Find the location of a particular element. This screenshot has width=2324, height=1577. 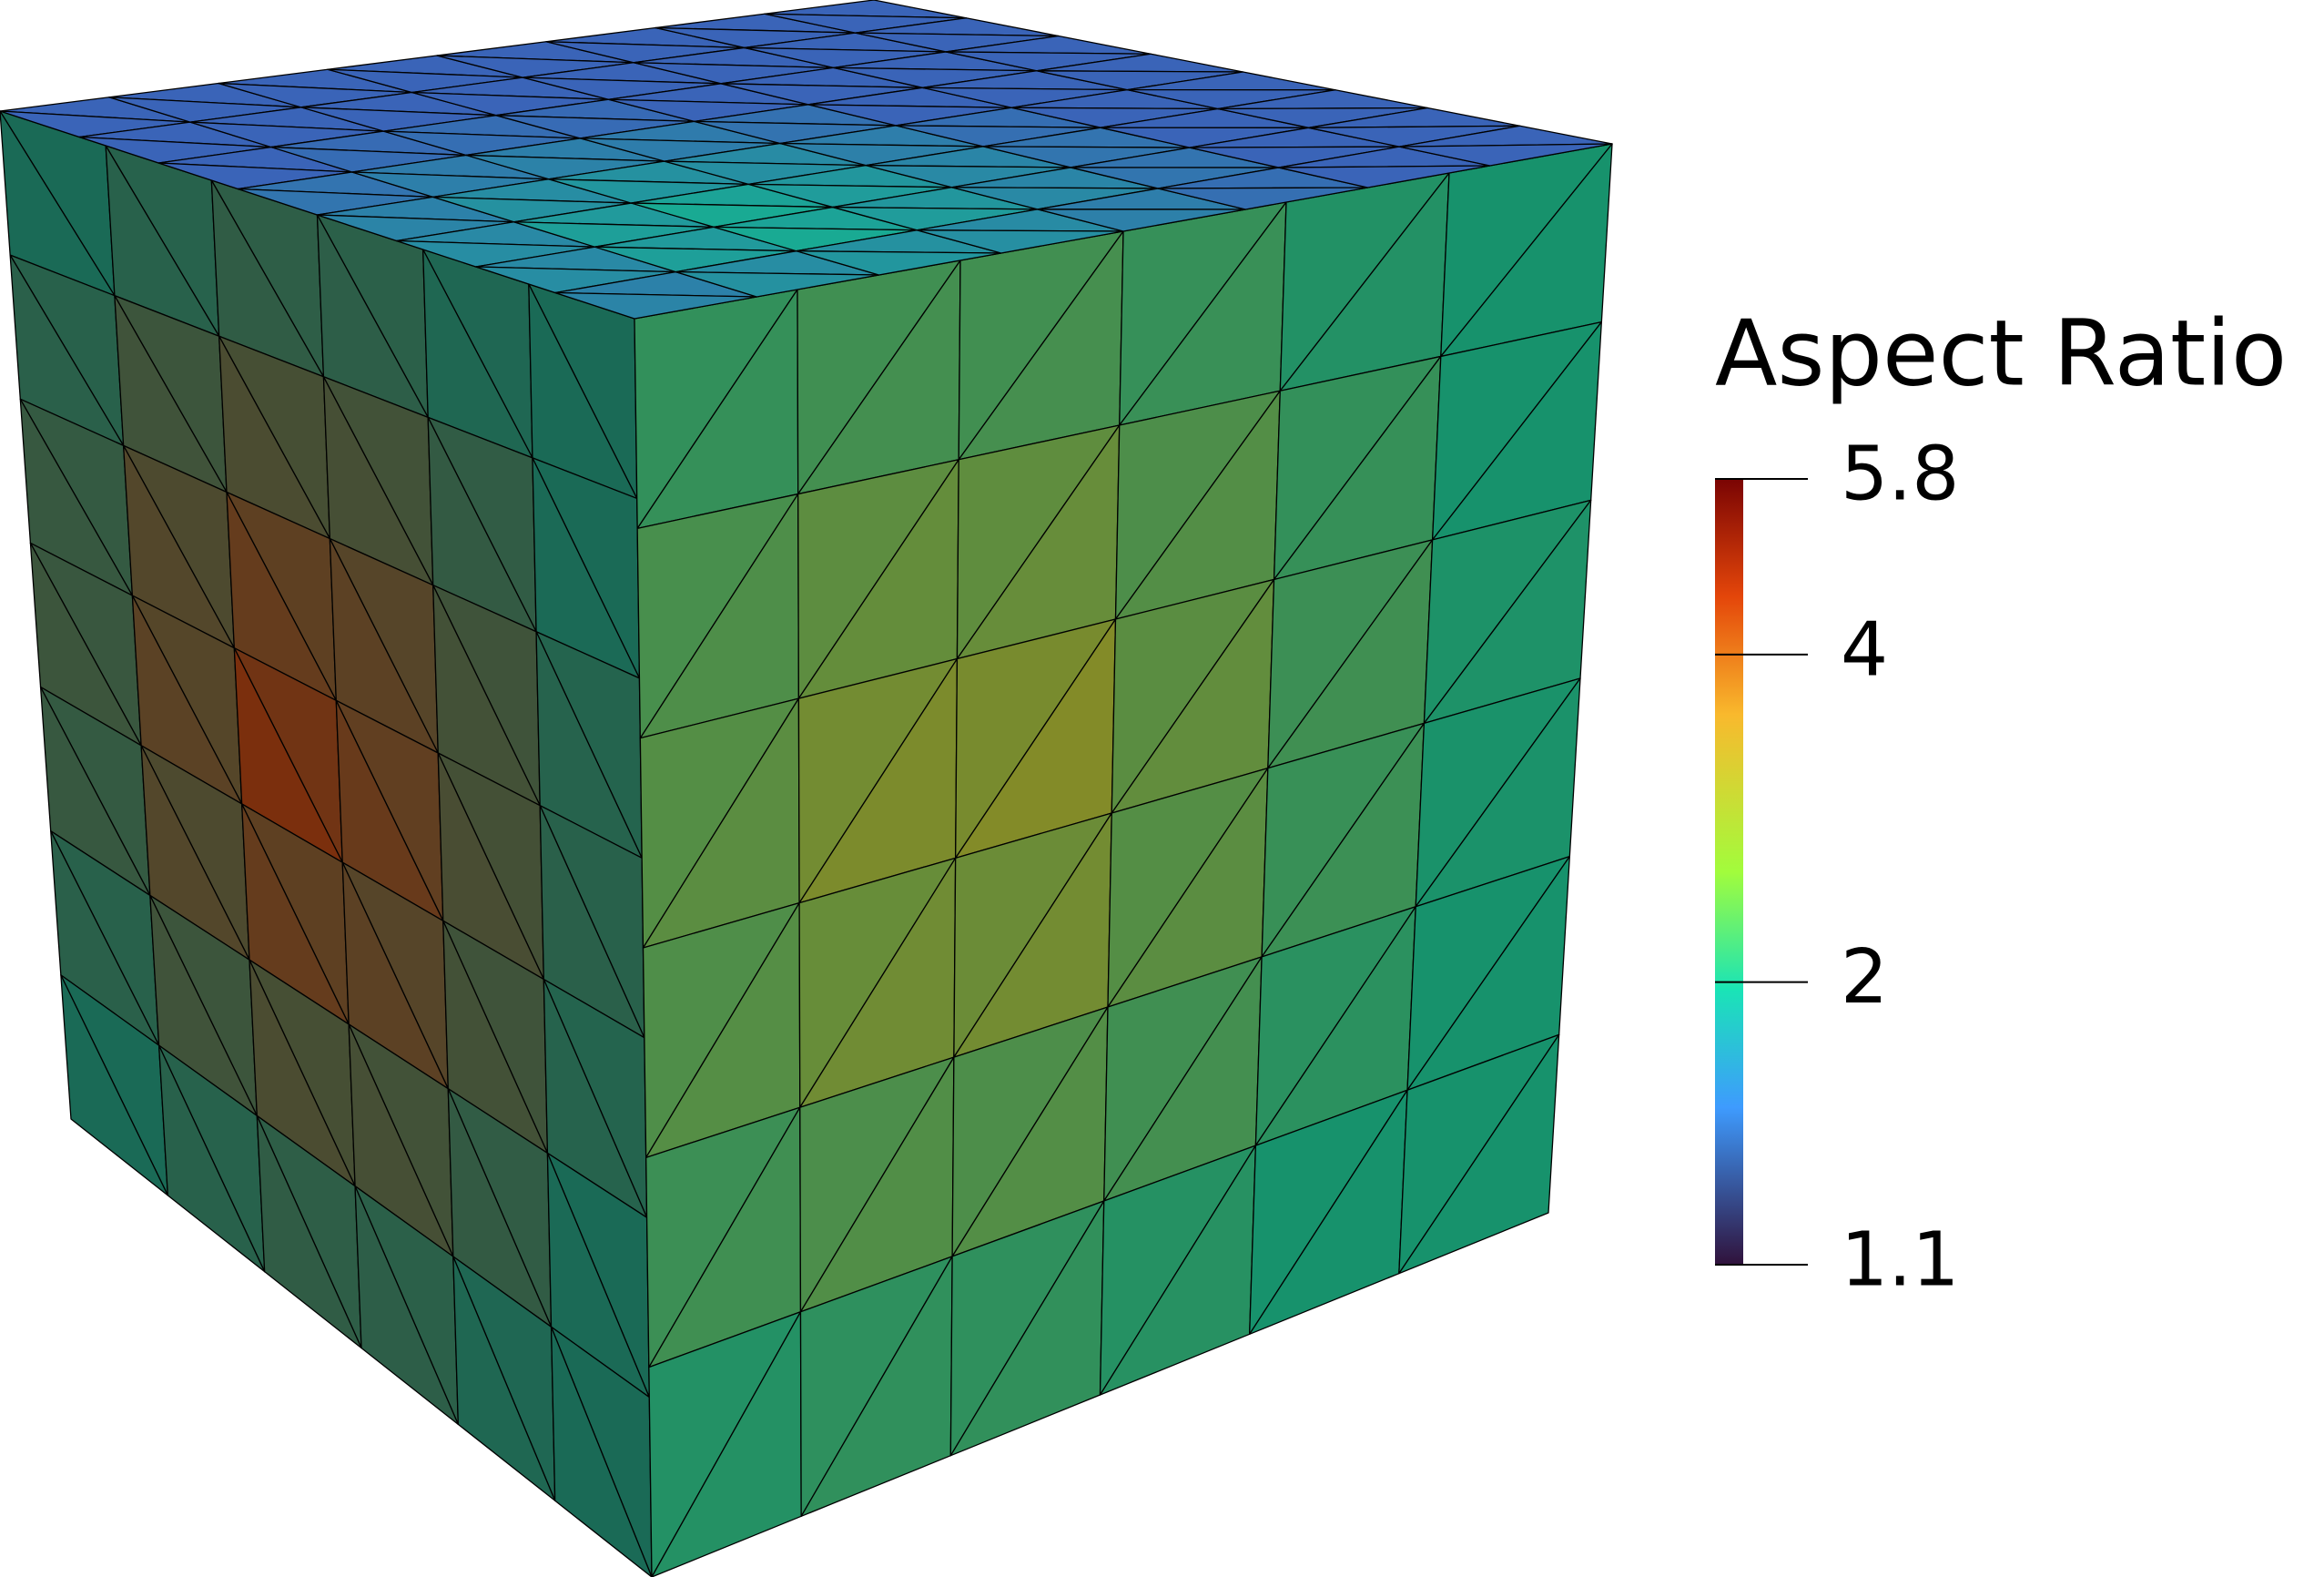

tick-label: 2 is located at coordinates (1865, 977).